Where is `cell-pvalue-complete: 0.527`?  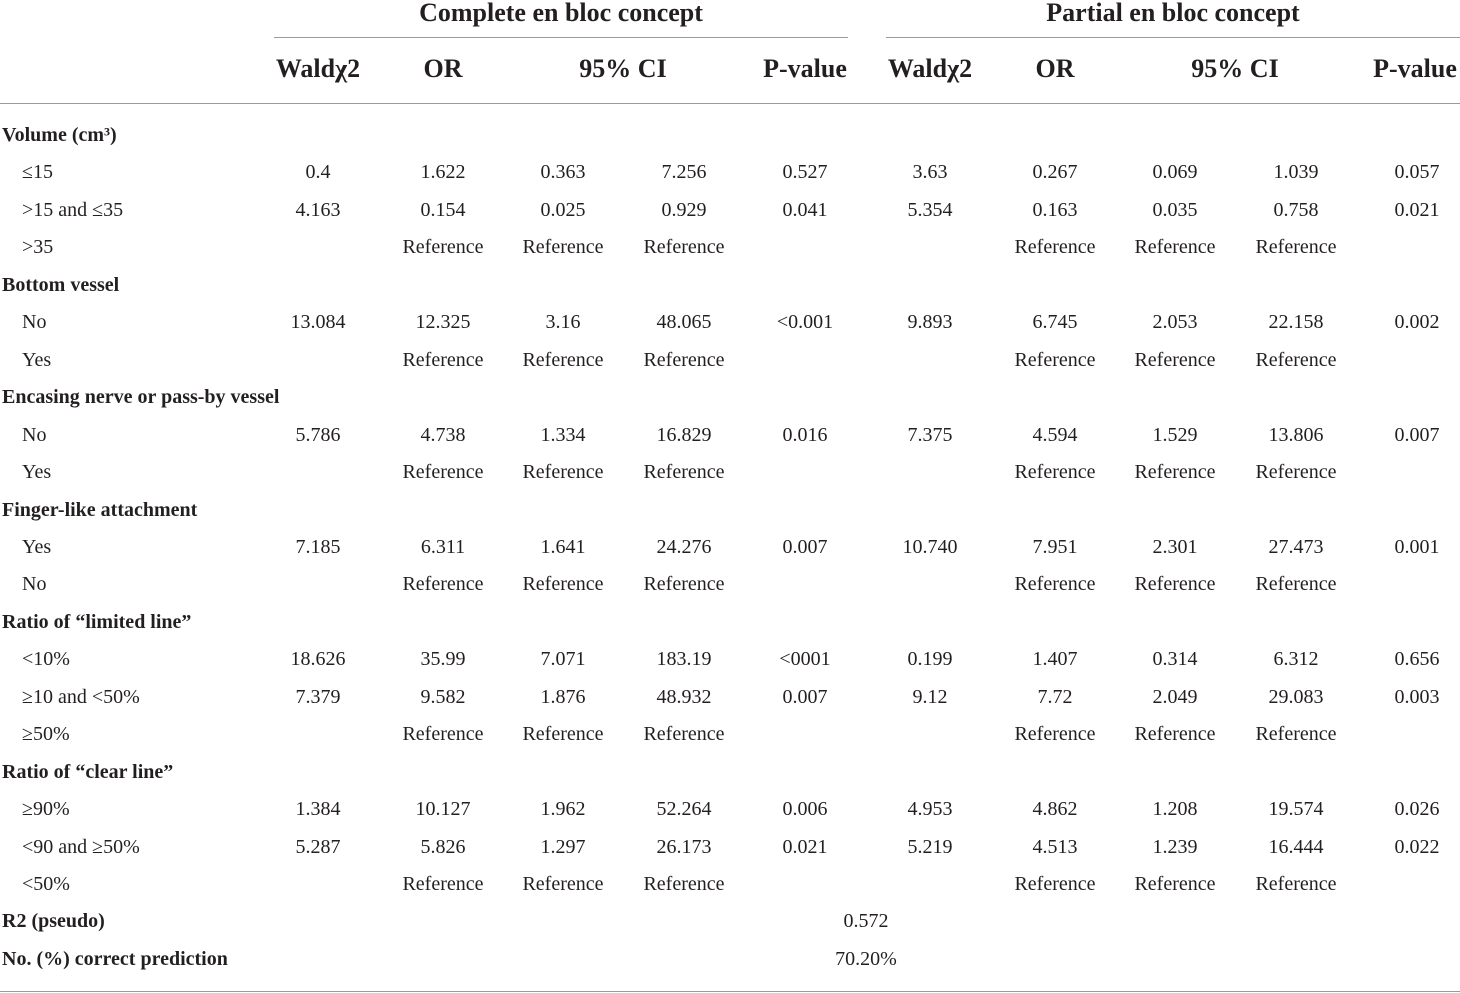
cell-pvalue-complete: 0.527 is located at coordinates (805, 172).